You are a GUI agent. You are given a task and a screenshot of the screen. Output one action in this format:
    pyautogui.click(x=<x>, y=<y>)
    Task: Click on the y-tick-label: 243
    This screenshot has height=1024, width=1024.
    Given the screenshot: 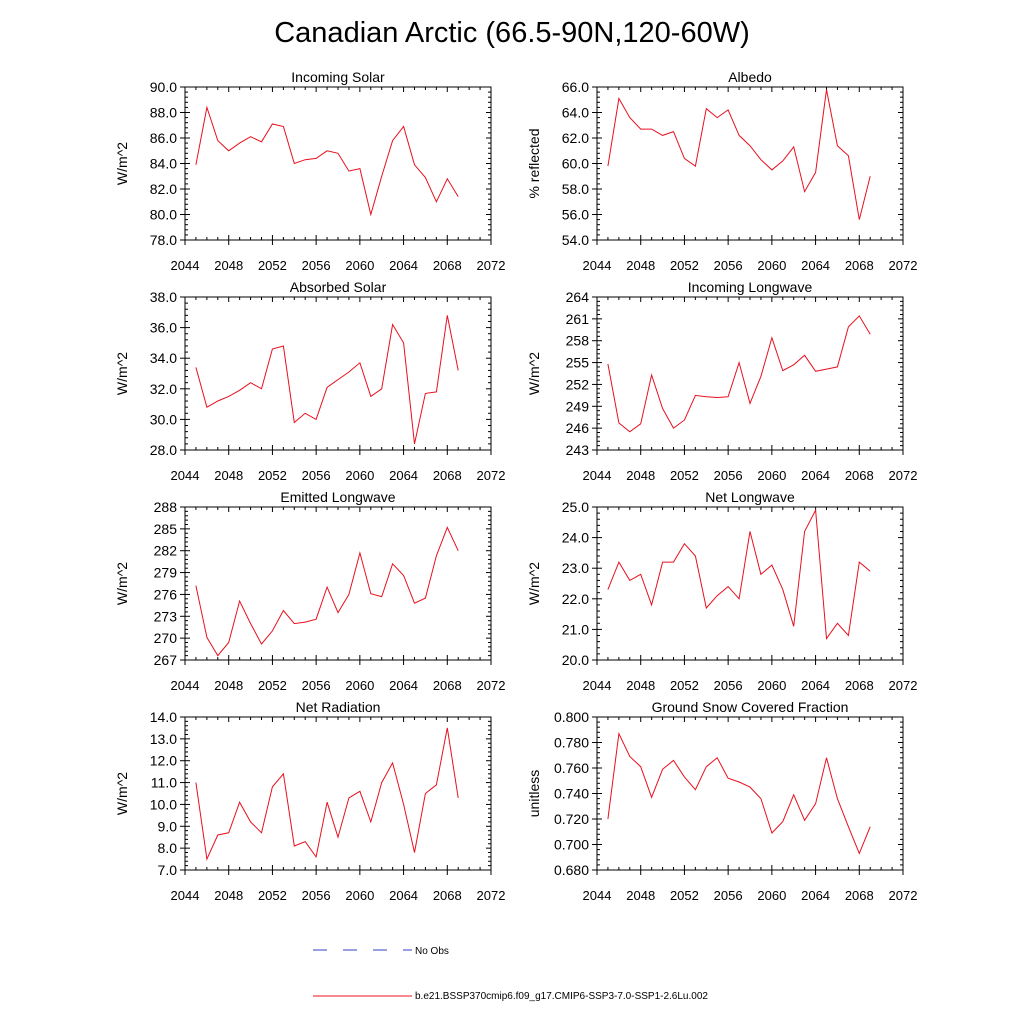 What is the action you would take?
    pyautogui.click(x=578, y=450)
    